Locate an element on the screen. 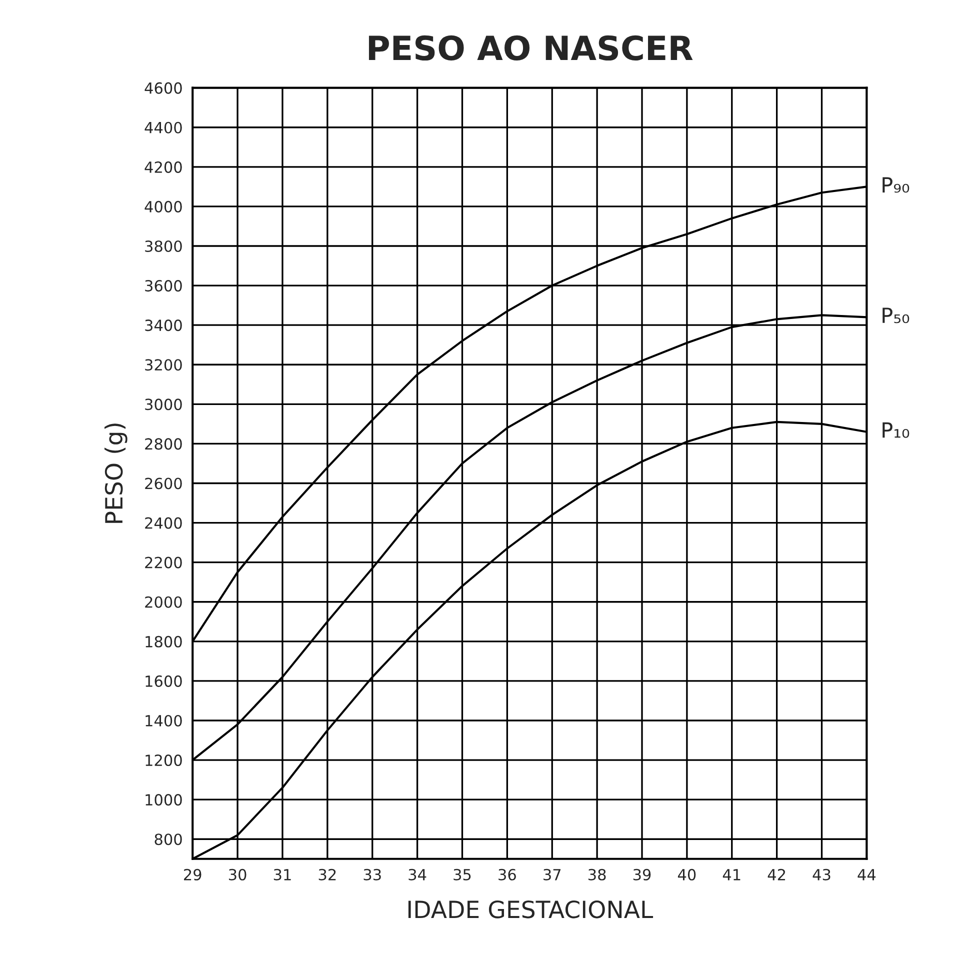  y-tick-label: 1400 is located at coordinates (164, 720).